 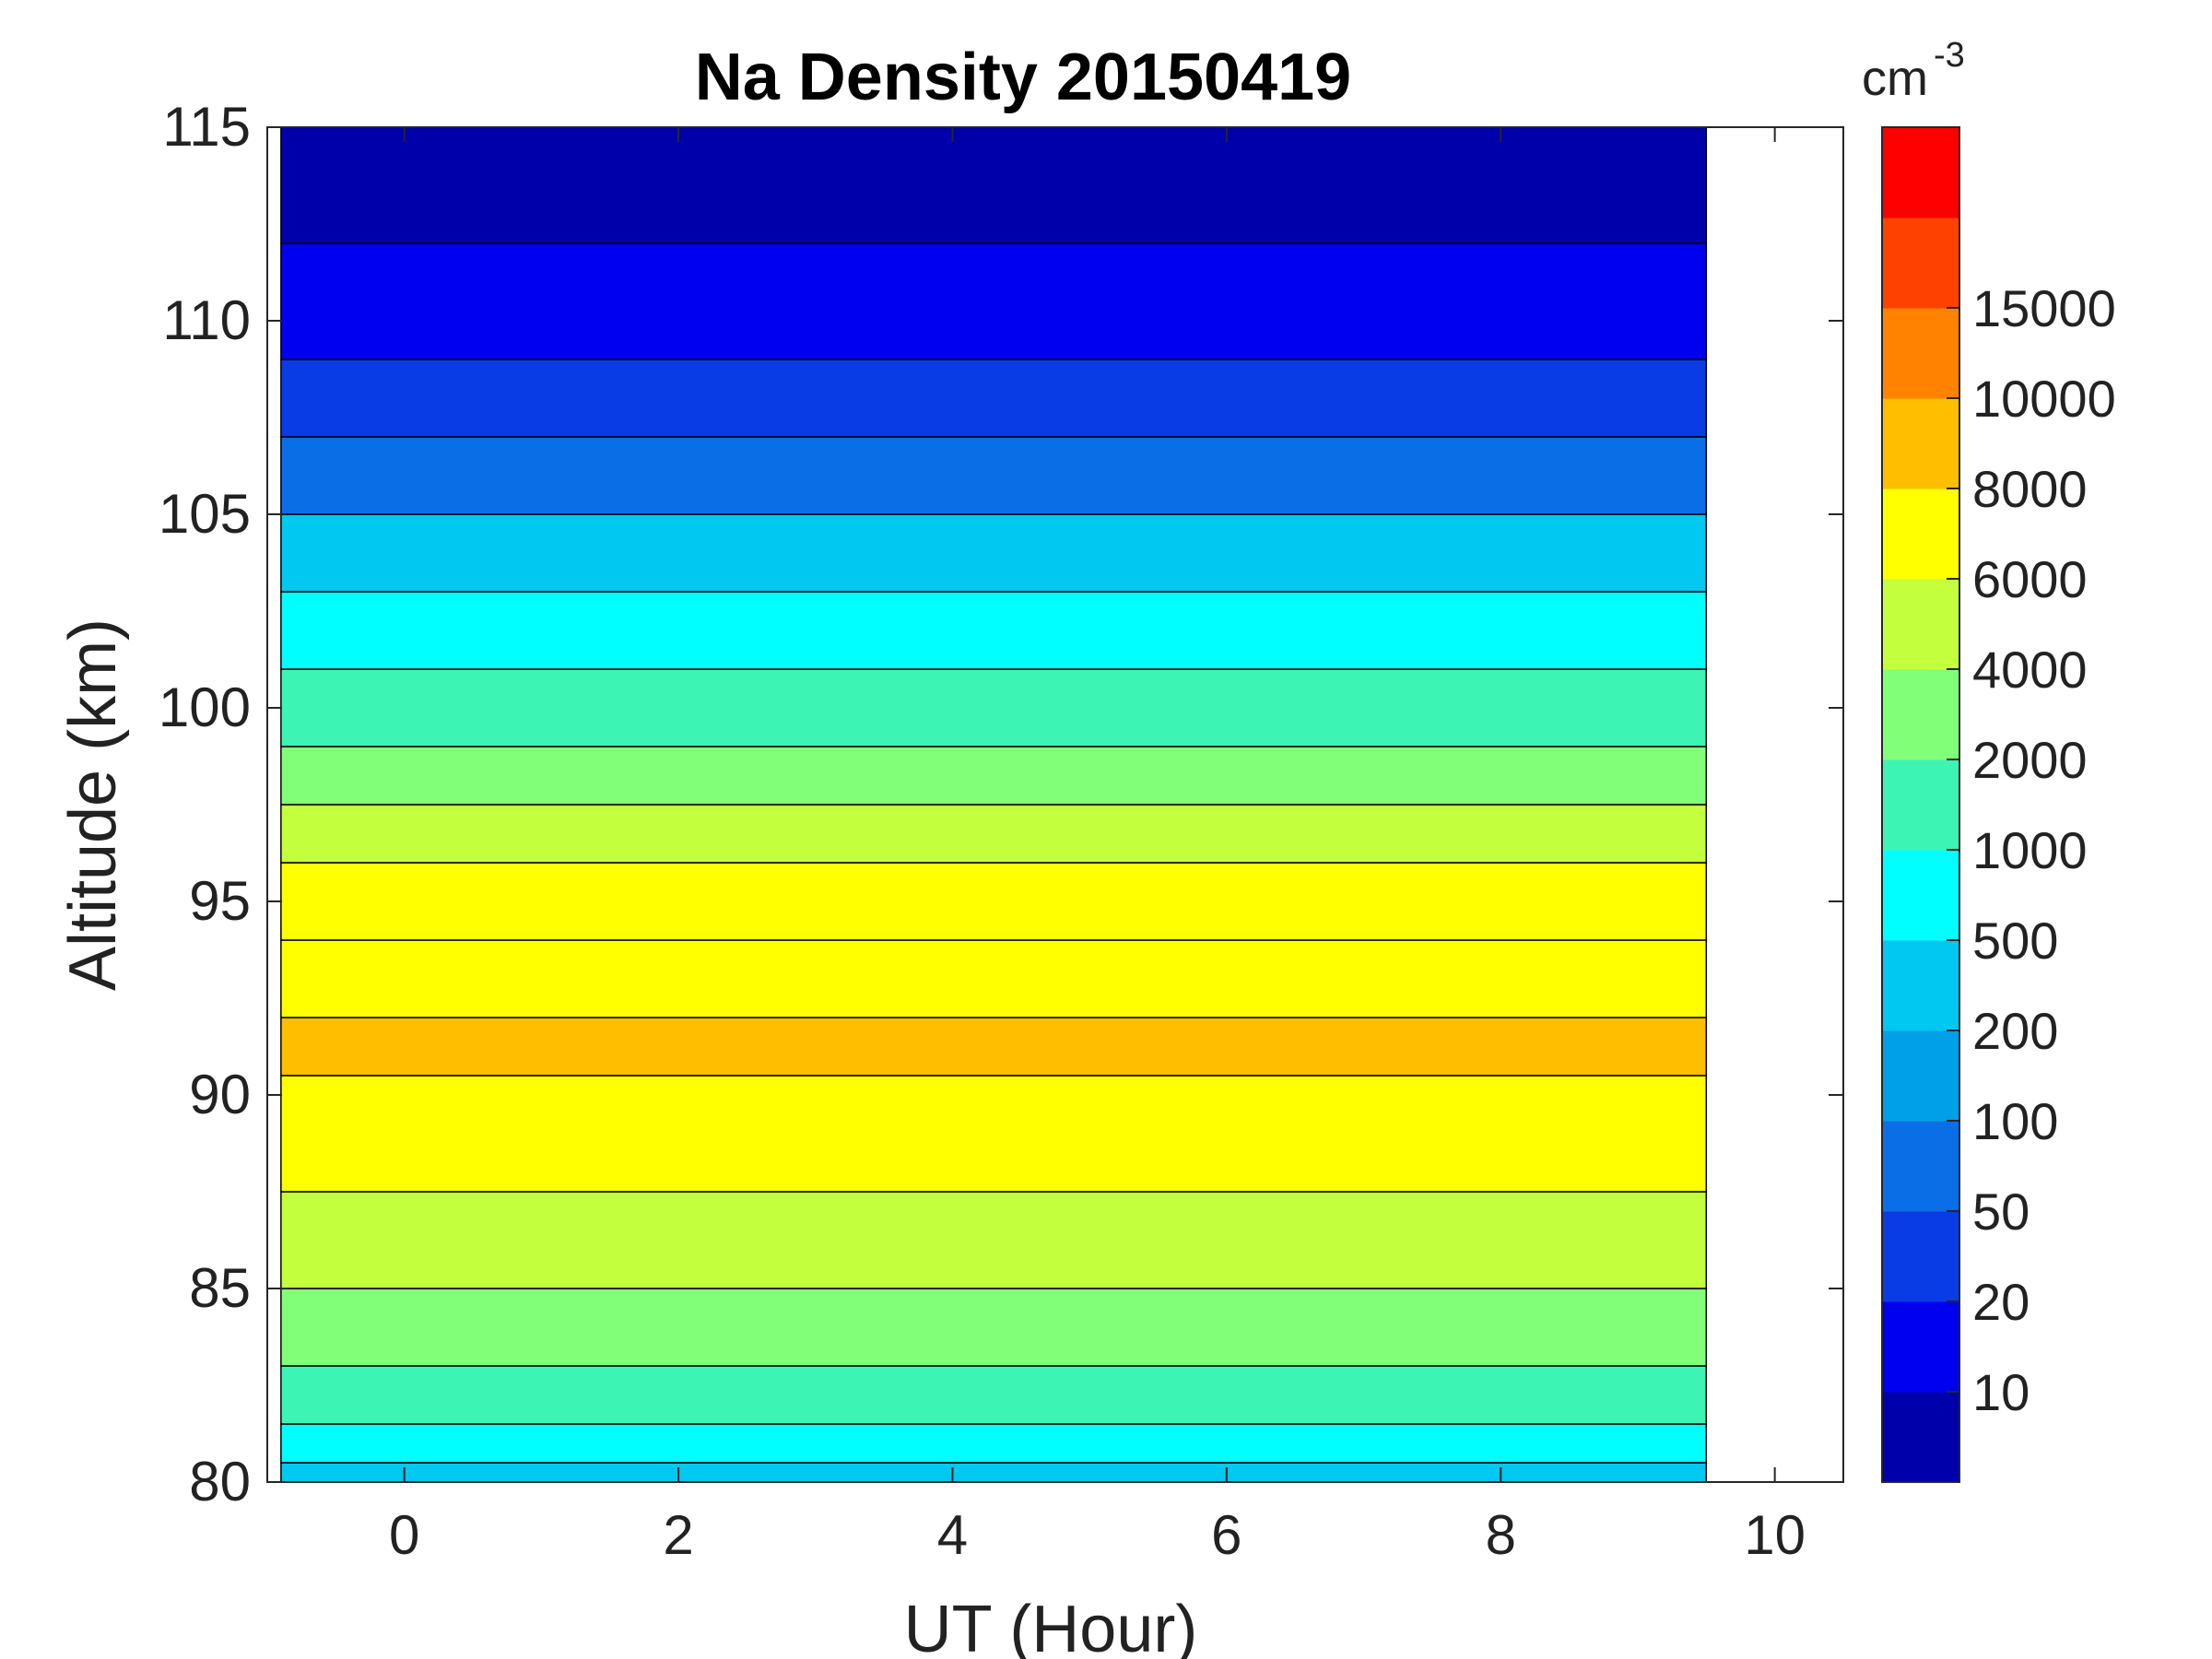 I want to click on y-tick-label: 100, so click(x=205, y=707).